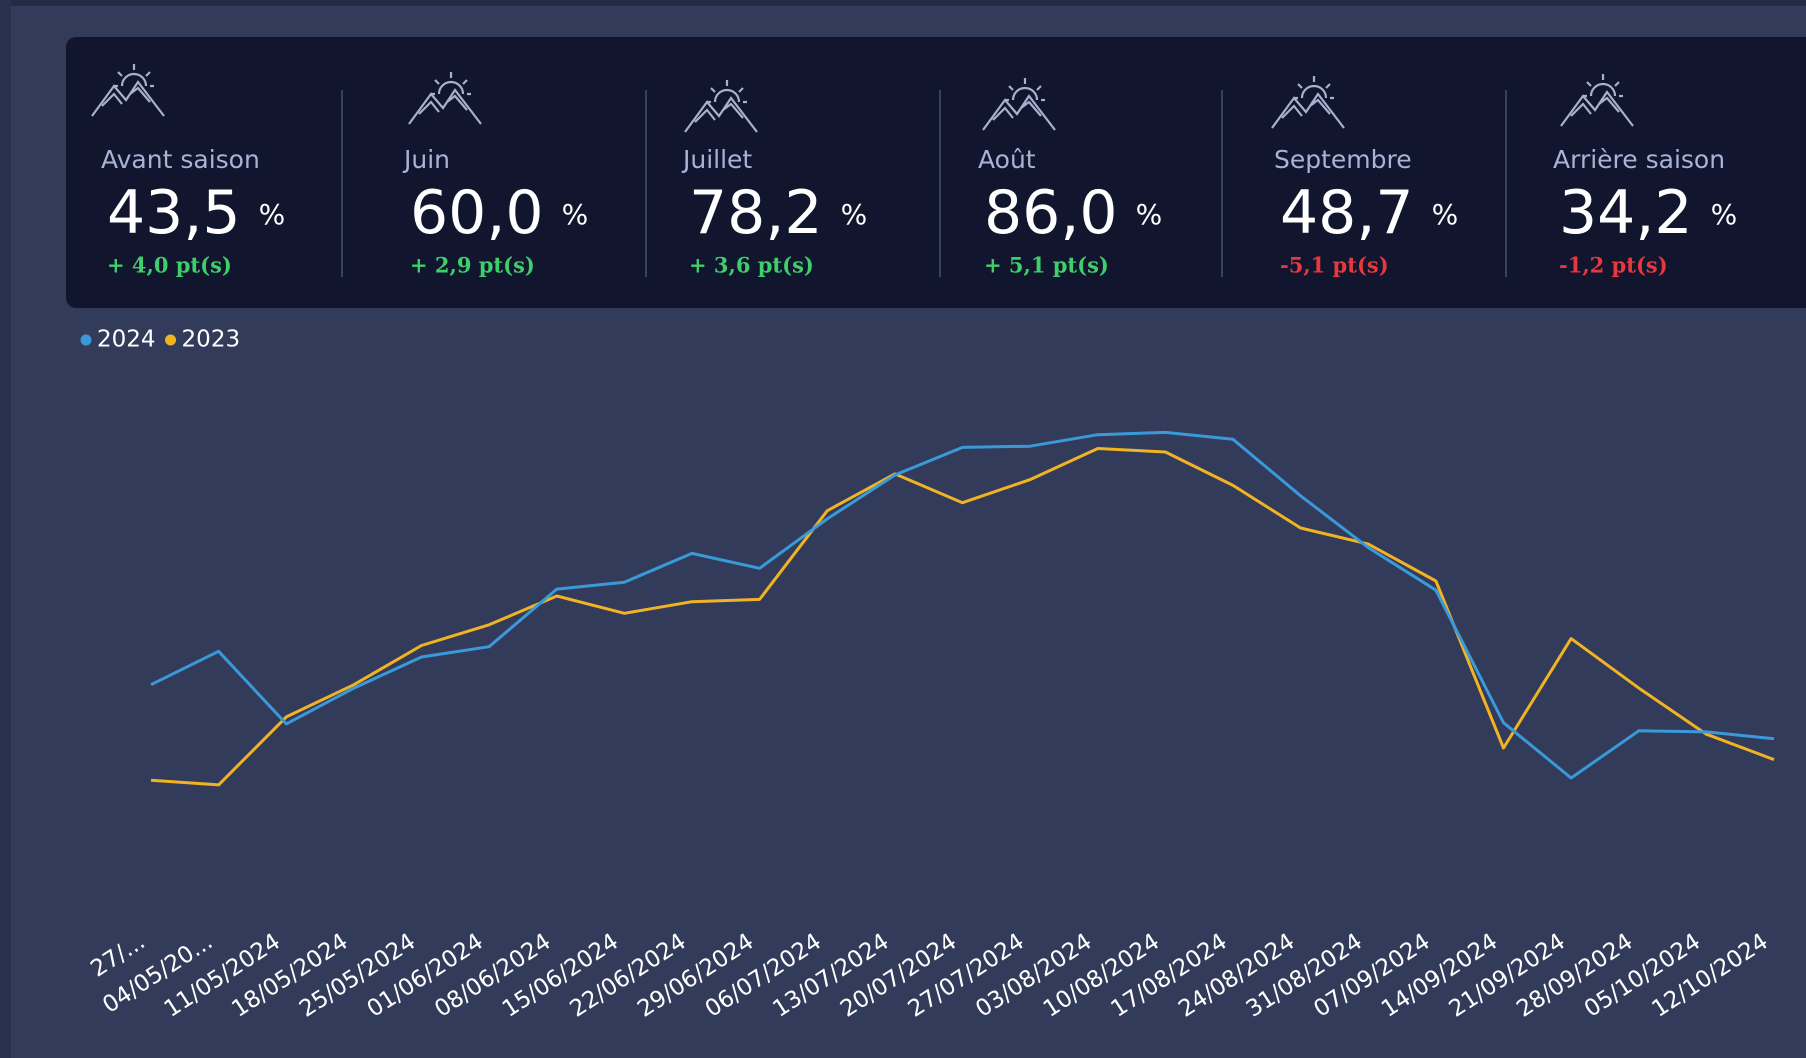 Image resolution: width=1806 pixels, height=1058 pixels. What do you see at coordinates (1626, 213) in the screenshot?
I see `kpi-number: 34,2` at bounding box center [1626, 213].